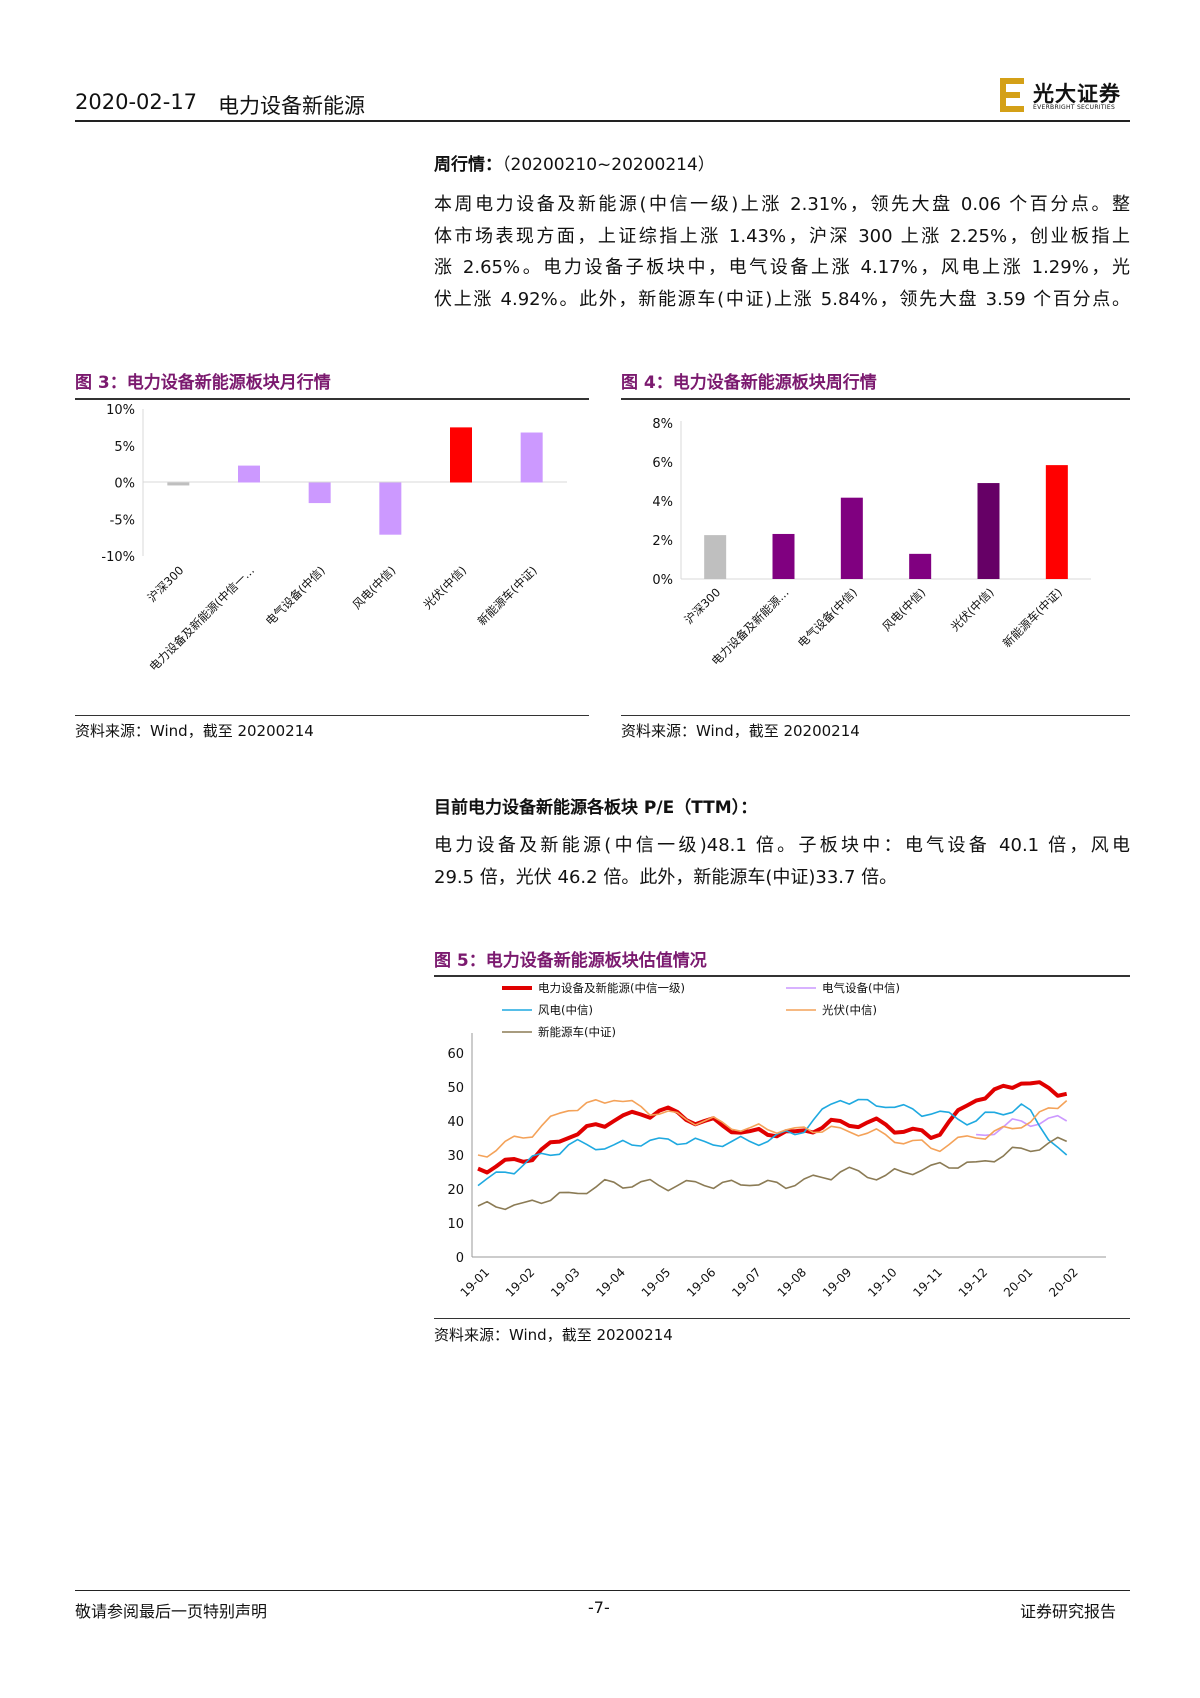 This screenshot has width=1200, height=1698. I want to click on fig4-x-label: 光伏(中信), so click(972, 609).